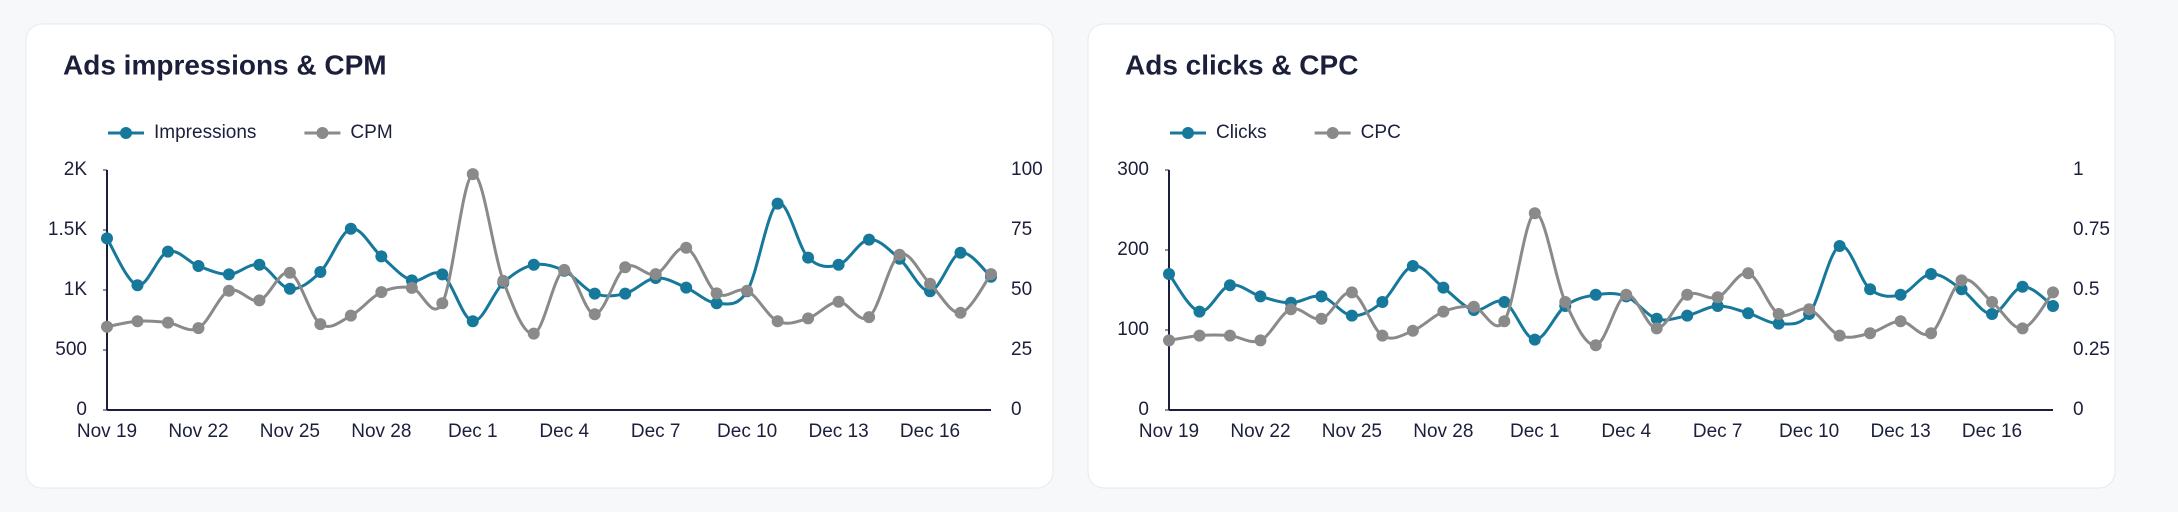 Image resolution: width=2178 pixels, height=512 pixels. I want to click on y-tick-label: 1K, so click(76, 289).